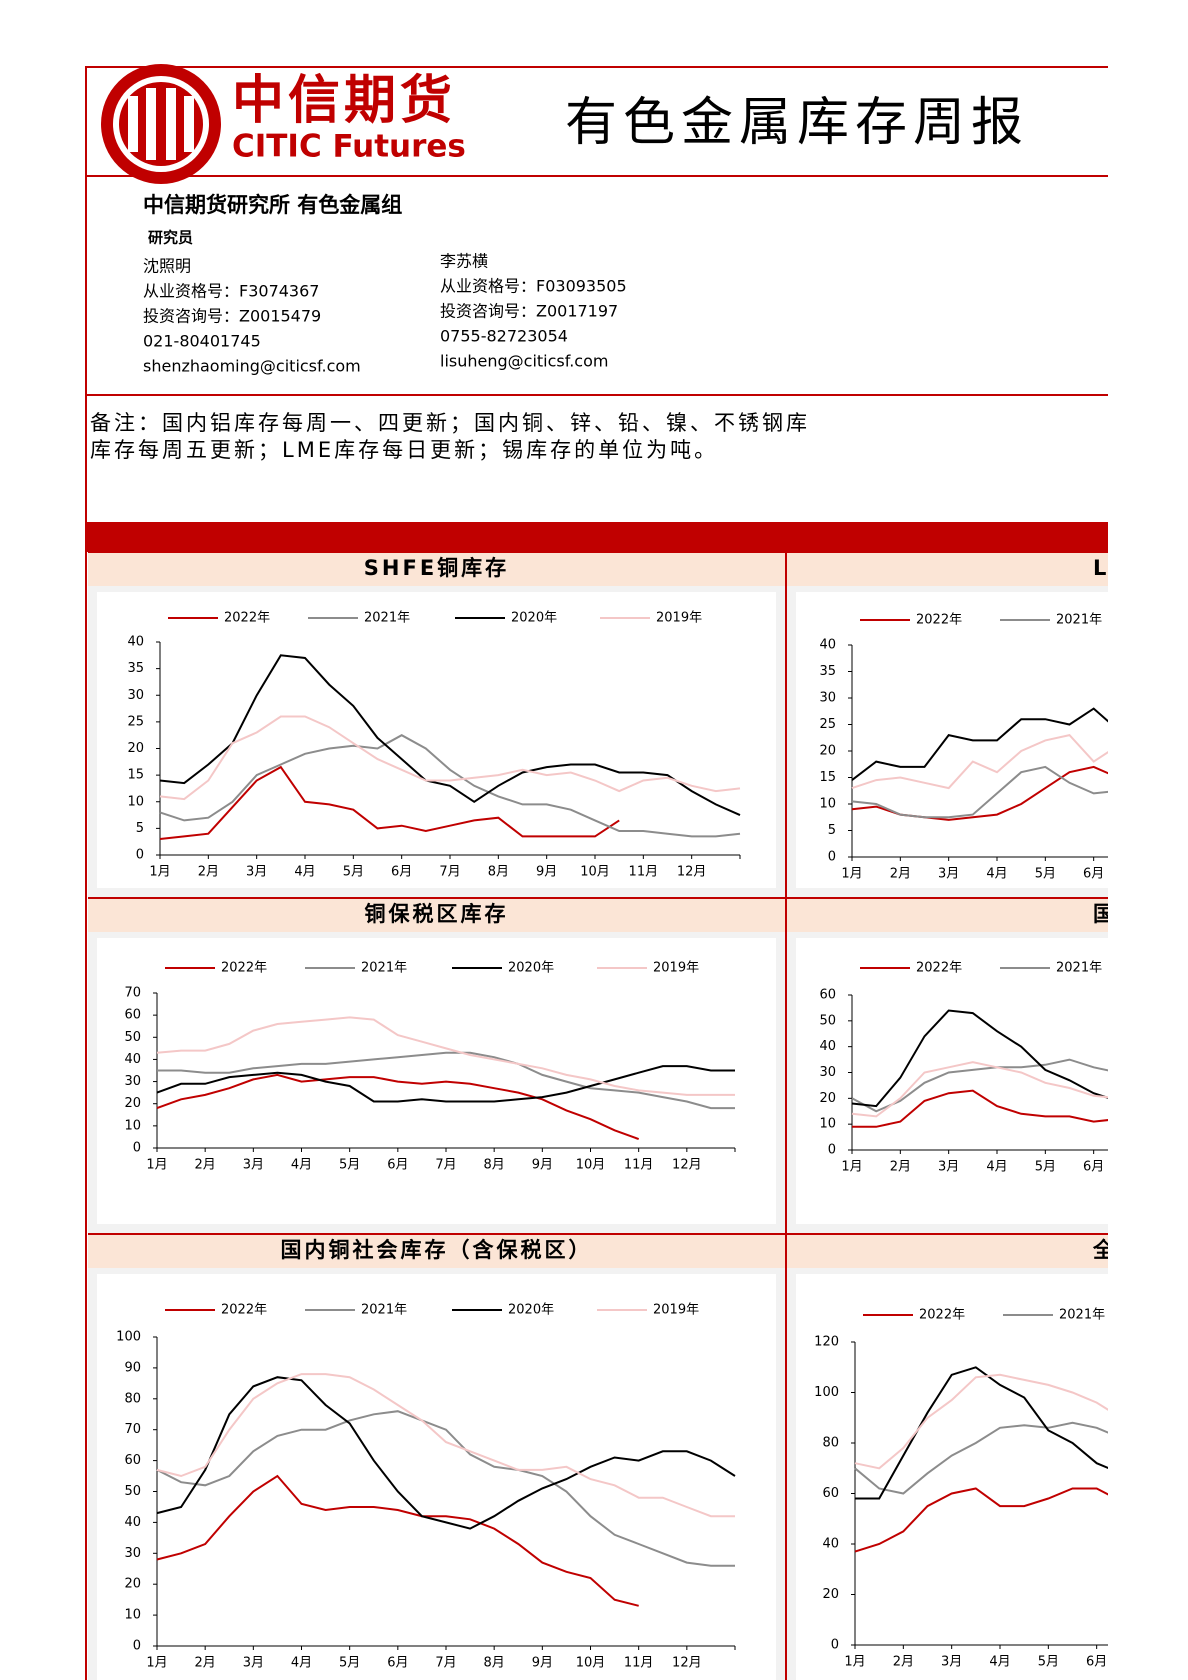 The width and height of the screenshot is (1188, 1680). What do you see at coordinates (797, 123) in the screenshot?
I see `report-title: 有色金属库存周报` at bounding box center [797, 123].